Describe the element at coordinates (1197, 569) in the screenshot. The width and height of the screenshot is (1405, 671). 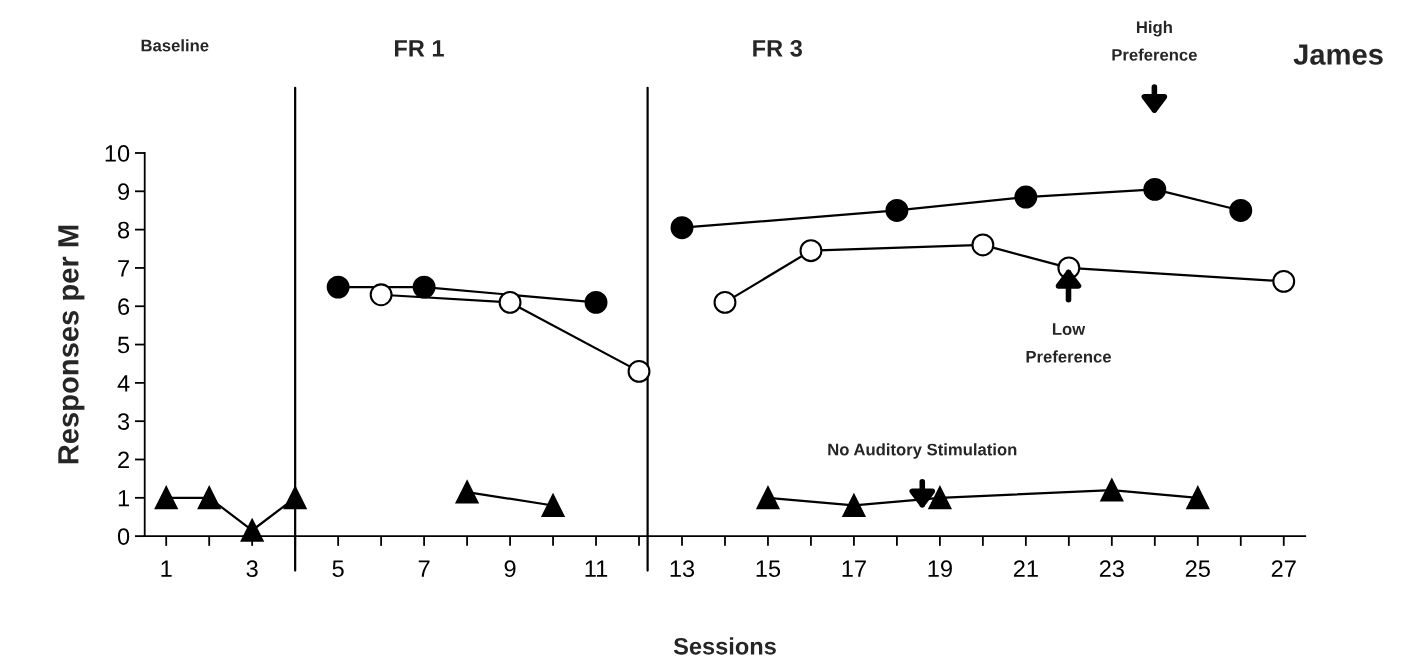
I see `x-tick-label: 25` at that location.